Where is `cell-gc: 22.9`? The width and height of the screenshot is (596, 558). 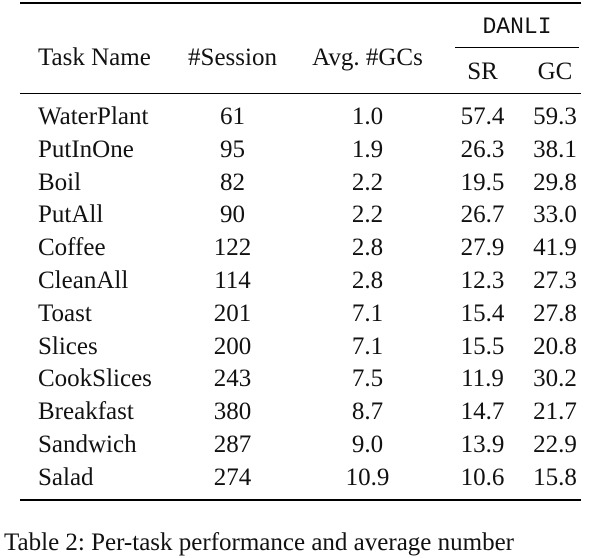
cell-gc: 22.9 is located at coordinates (555, 444).